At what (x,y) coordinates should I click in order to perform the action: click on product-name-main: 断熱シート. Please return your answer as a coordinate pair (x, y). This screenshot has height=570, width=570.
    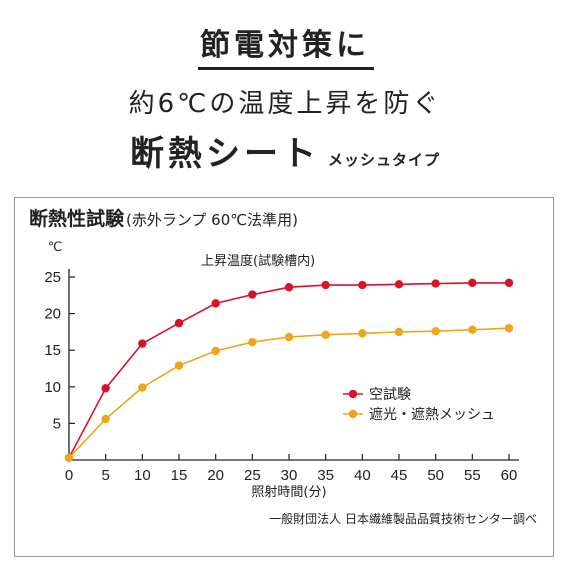
    Looking at the image, I should click on (224, 154).